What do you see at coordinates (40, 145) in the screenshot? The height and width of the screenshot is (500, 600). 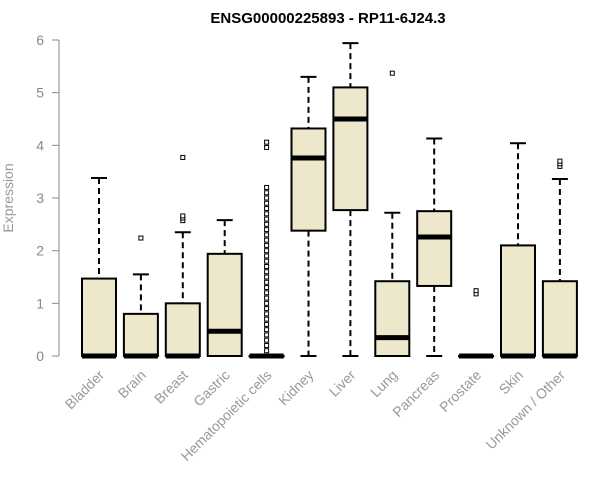 I see `y-tick-label: 4` at bounding box center [40, 145].